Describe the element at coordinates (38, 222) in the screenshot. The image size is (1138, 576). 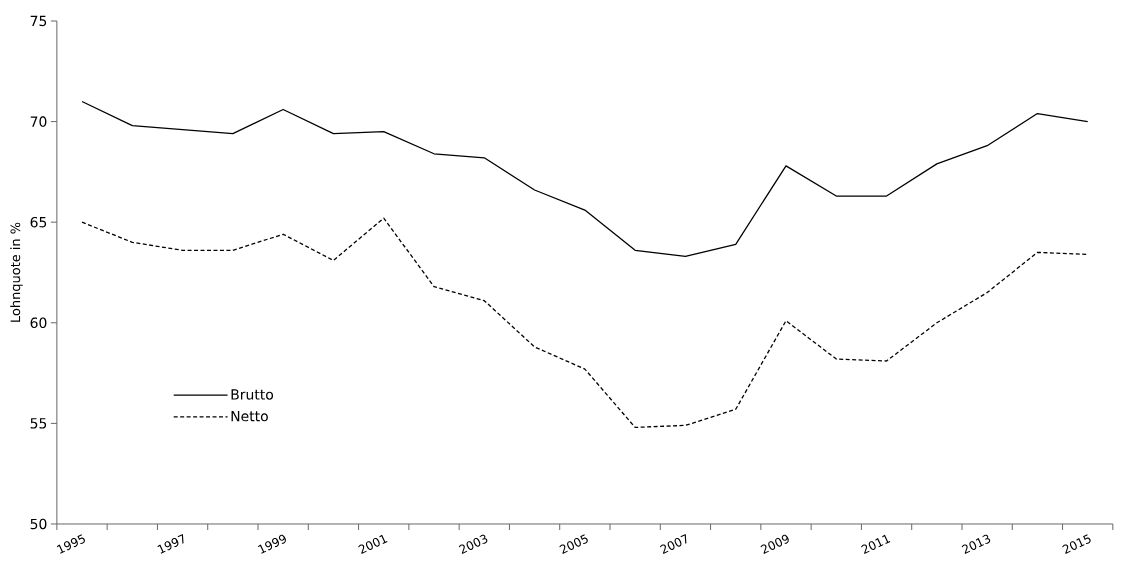
I see `y-tick-label: 65` at that location.